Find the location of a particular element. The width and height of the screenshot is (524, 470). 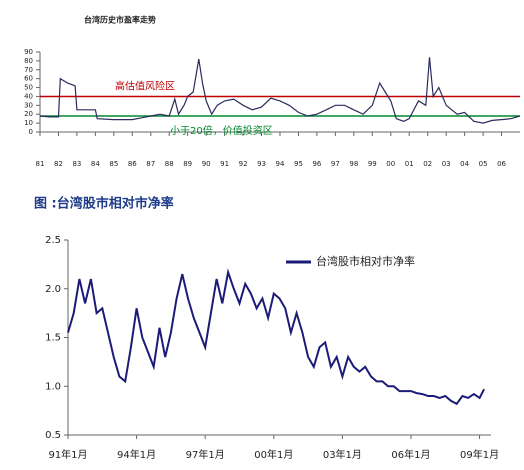

x-tick-label: 03年1月 is located at coordinates (342, 454).